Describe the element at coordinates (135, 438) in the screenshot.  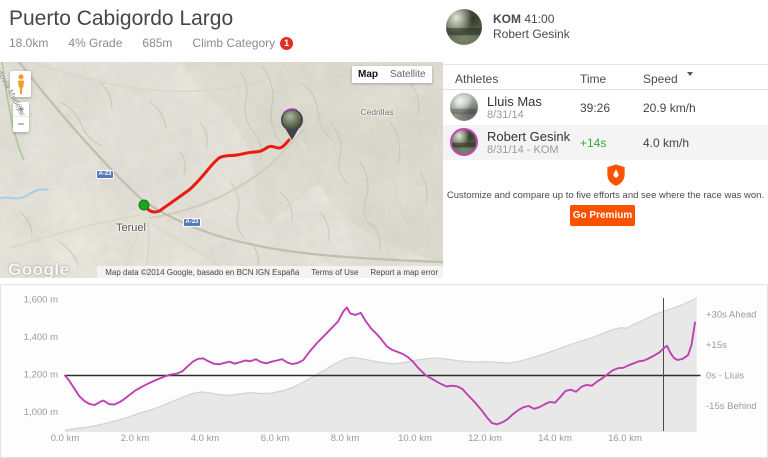
I see `distance-tick-label: 2.0 km` at that location.